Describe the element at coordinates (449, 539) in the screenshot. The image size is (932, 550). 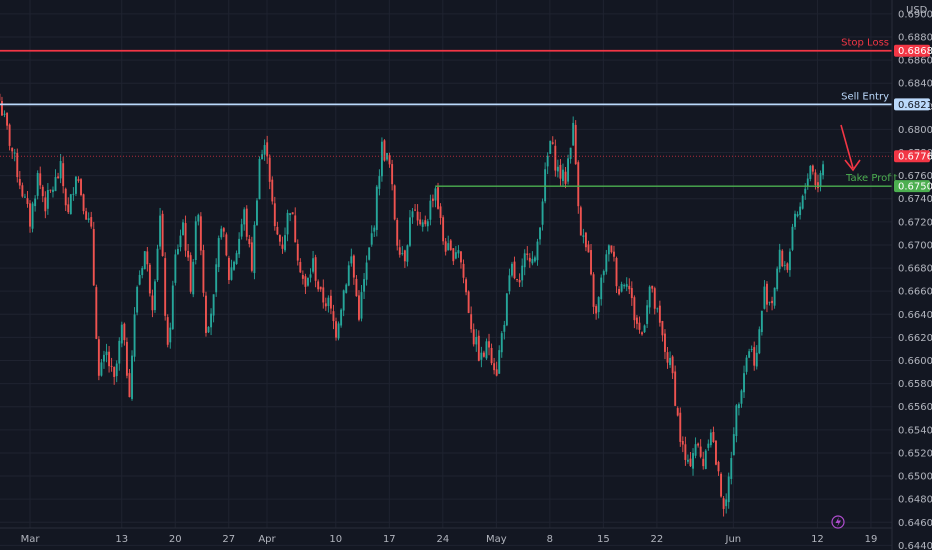
I see `time-axis: Mar 13 20 27 Apr 10 17 24 May 8 15 22 Jun 12 19` at that location.